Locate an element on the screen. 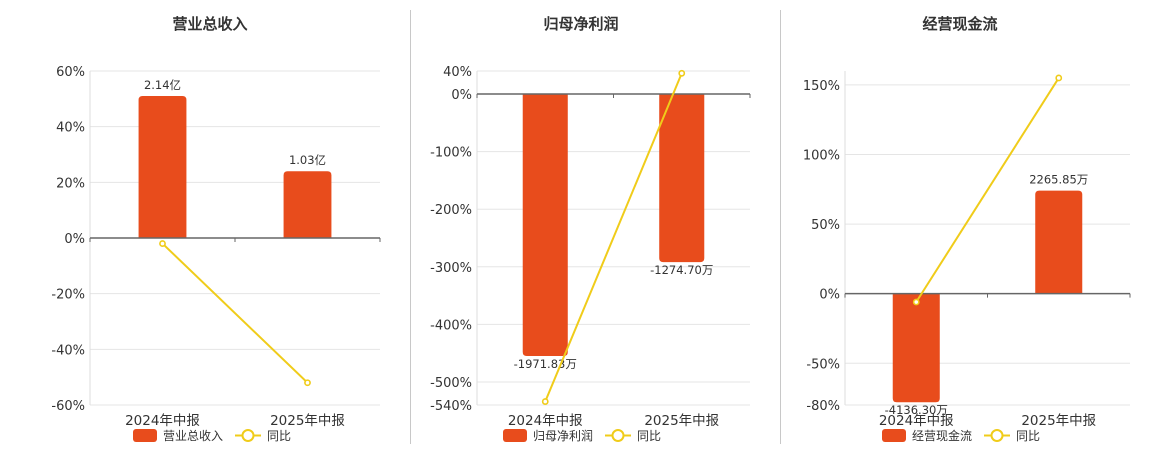 This screenshot has height=450, width=1160. y-tick-label: 100% is located at coordinates (821, 156).